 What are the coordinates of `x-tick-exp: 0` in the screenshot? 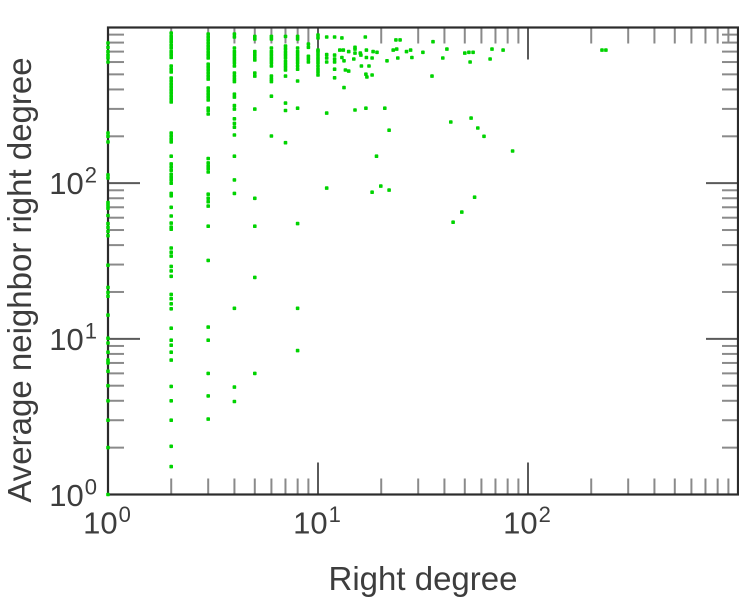 It's located at (124, 514).